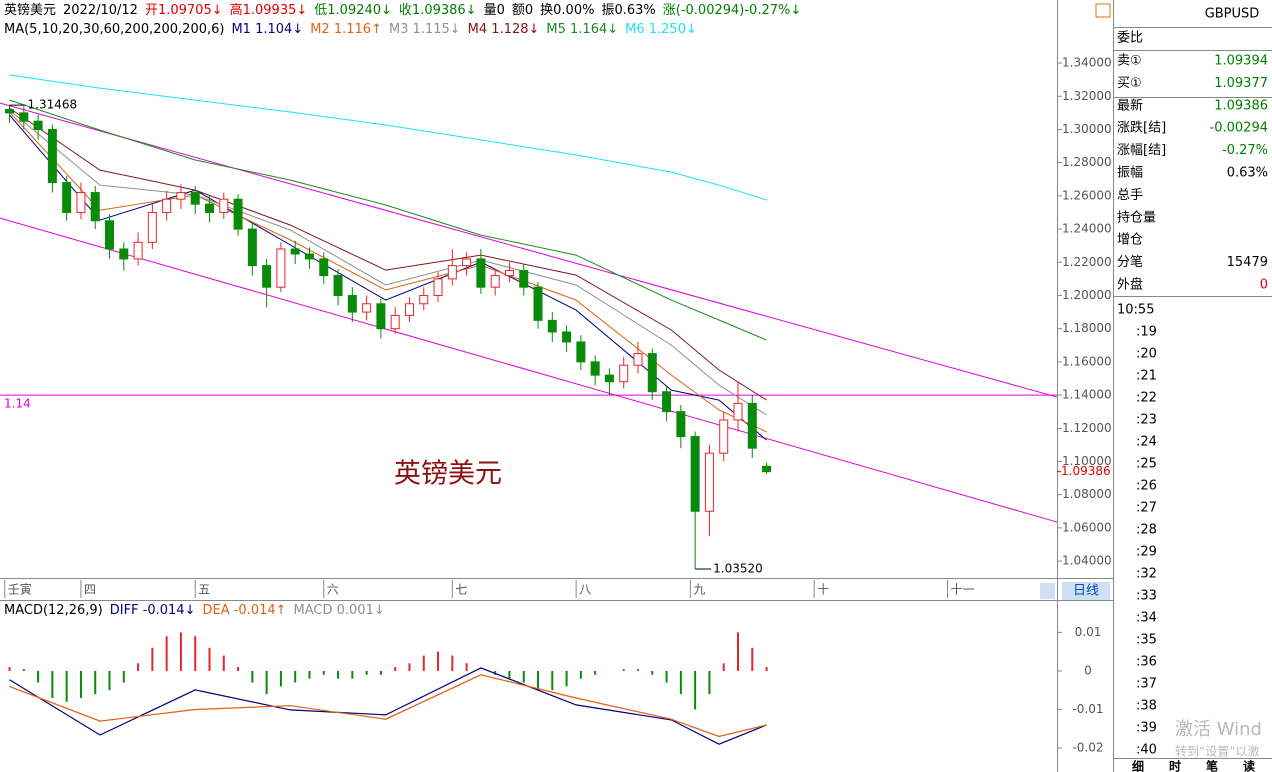 The image size is (1272, 772). I want to click on y-tick-label: 1.10000, so click(1087, 461).